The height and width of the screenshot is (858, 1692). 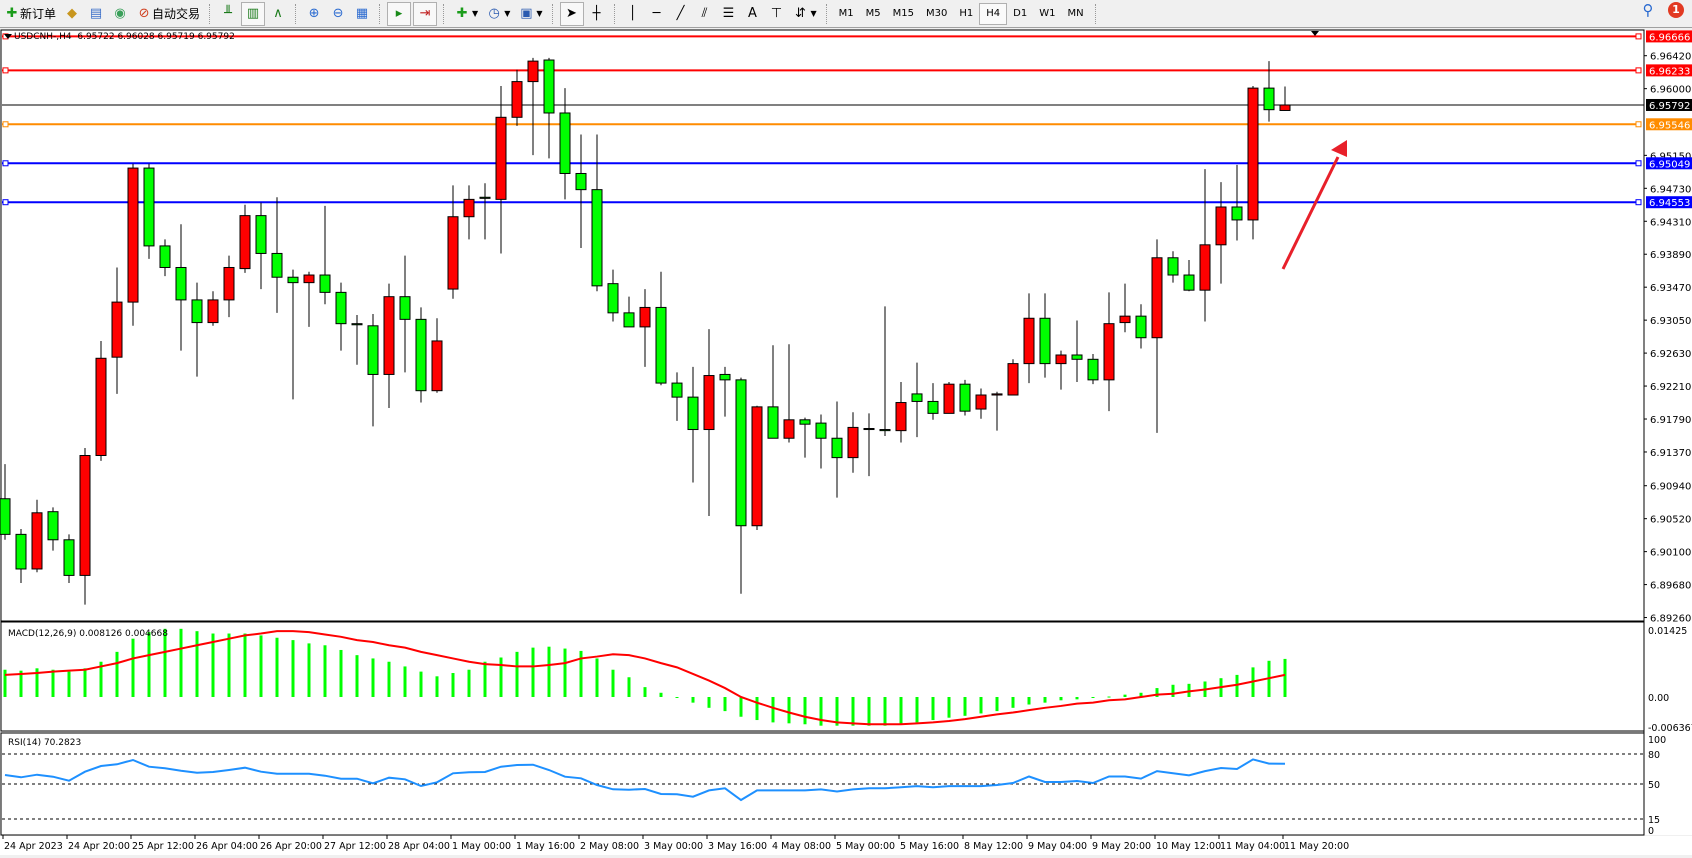 I want to click on market-watch-button: ◆, so click(x=72, y=14).